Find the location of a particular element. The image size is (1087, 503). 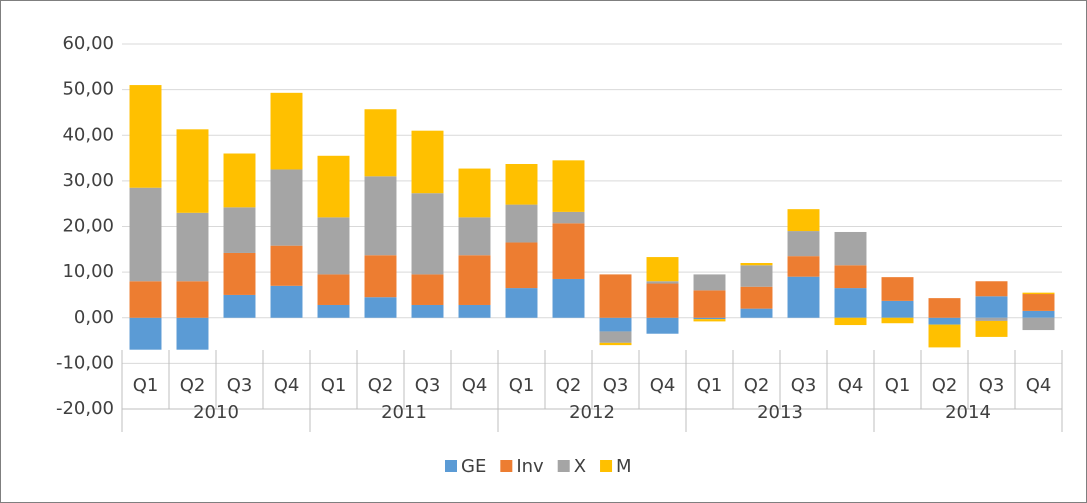

year-label: 2012 is located at coordinates (592, 412).